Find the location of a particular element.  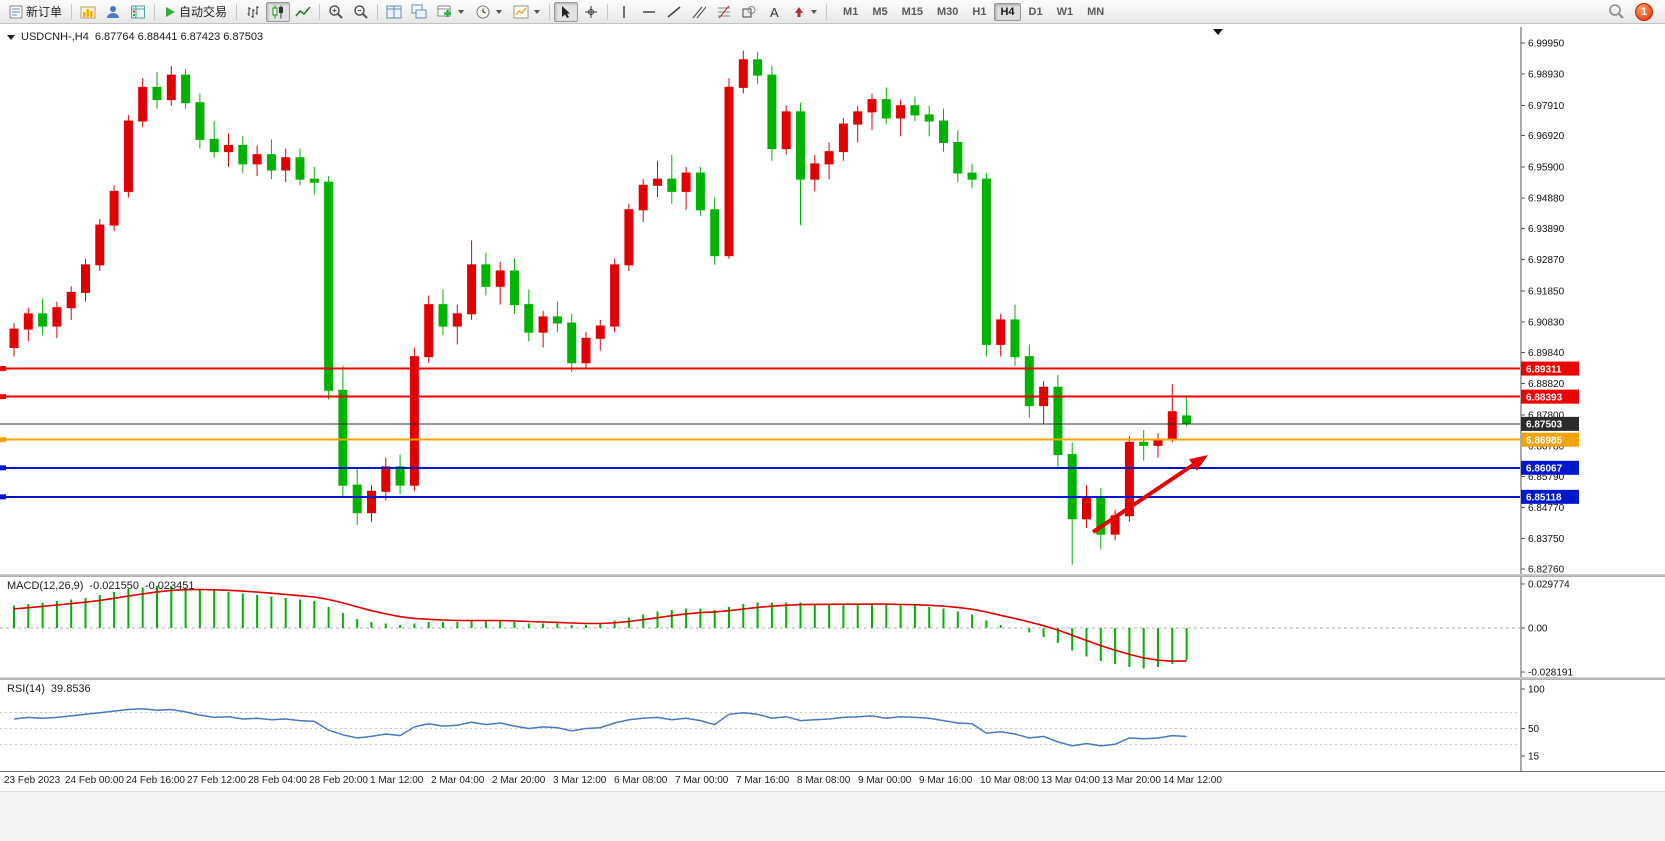

trendline-tool-button is located at coordinates (674, 12).